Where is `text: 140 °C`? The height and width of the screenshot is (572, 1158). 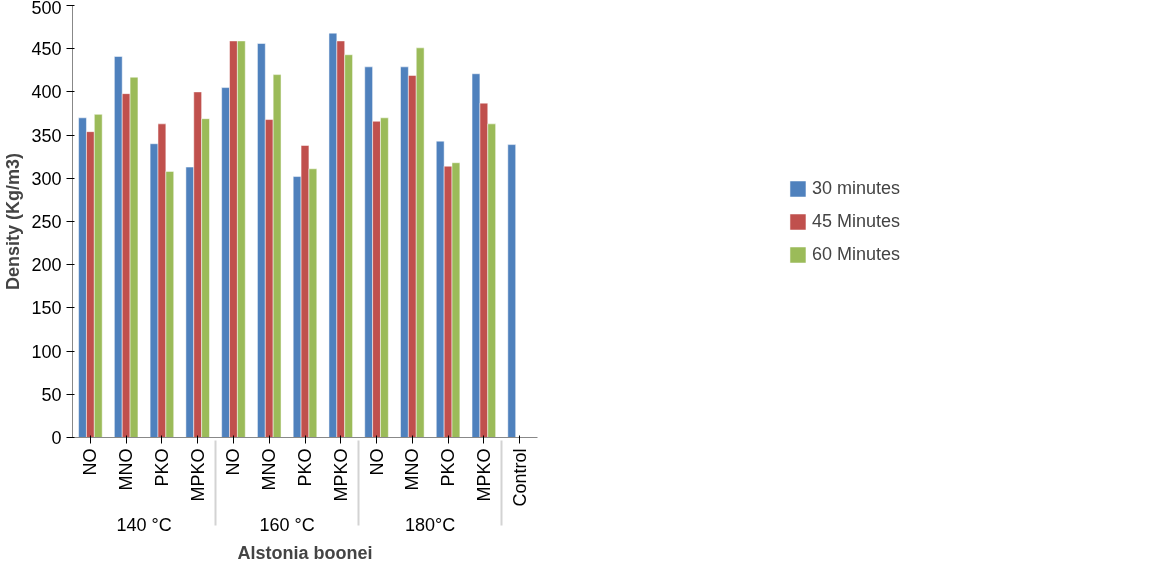 text: 140 °C is located at coordinates (144, 524).